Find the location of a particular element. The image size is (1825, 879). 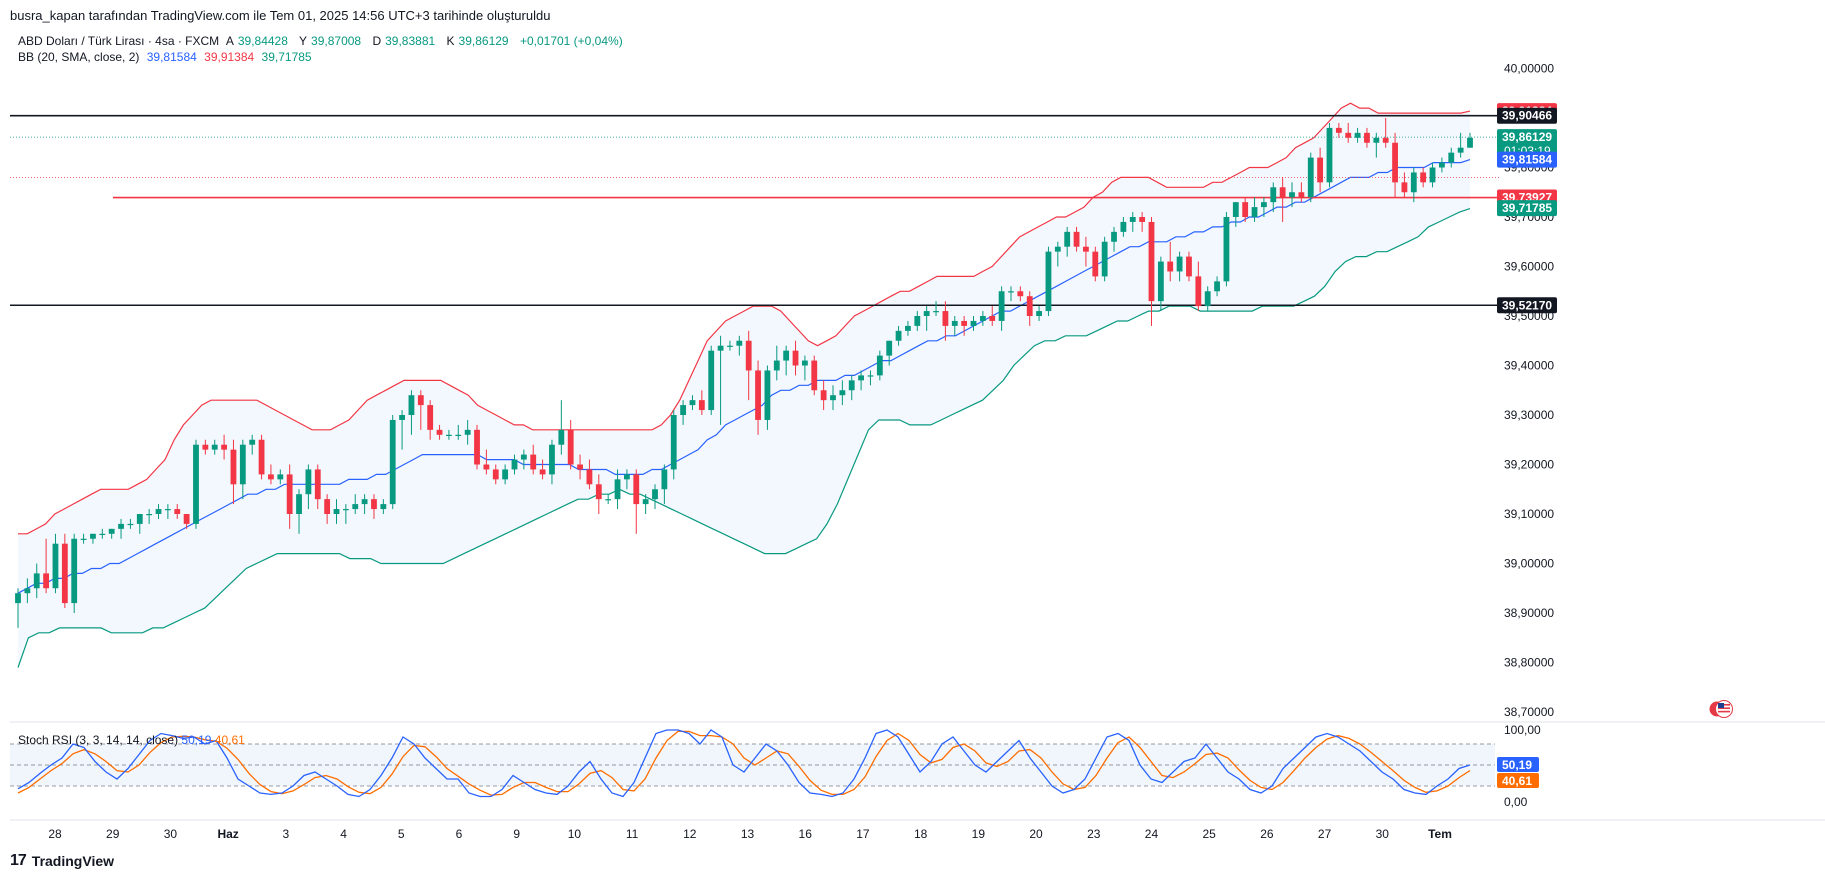

tradingview-logo: 17 TradingView is located at coordinates (62, 861).